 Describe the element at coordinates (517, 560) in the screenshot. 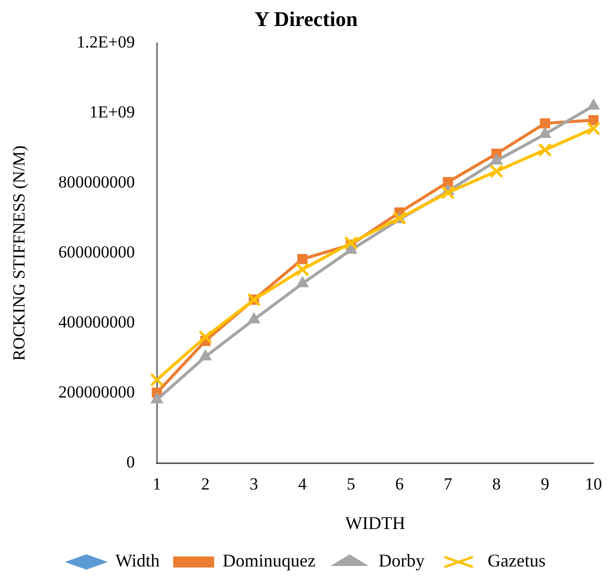

I see `legend-label: Gazetus` at that location.